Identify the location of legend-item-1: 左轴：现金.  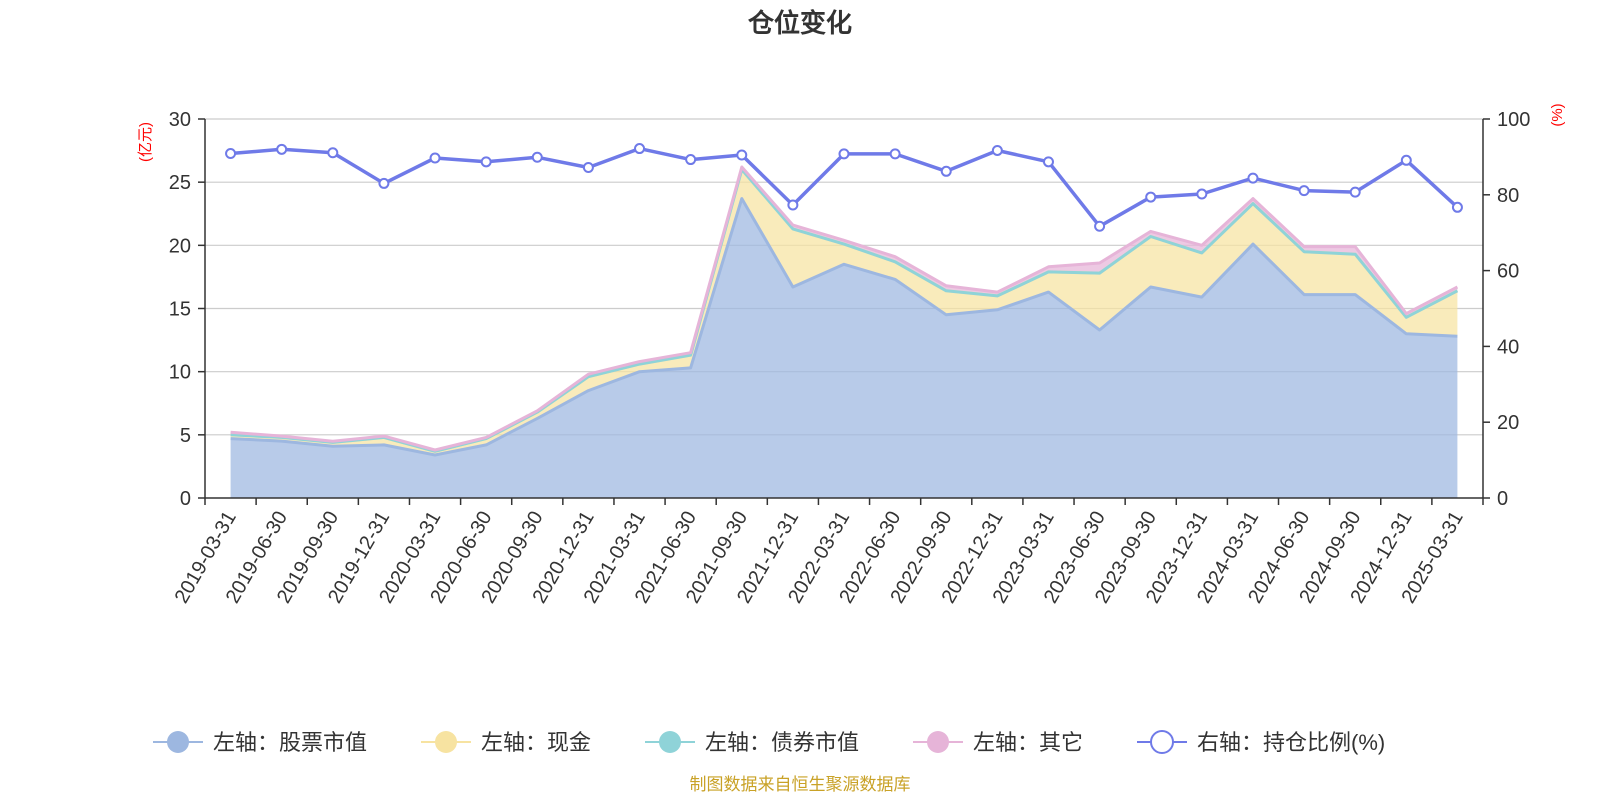
(506, 742).